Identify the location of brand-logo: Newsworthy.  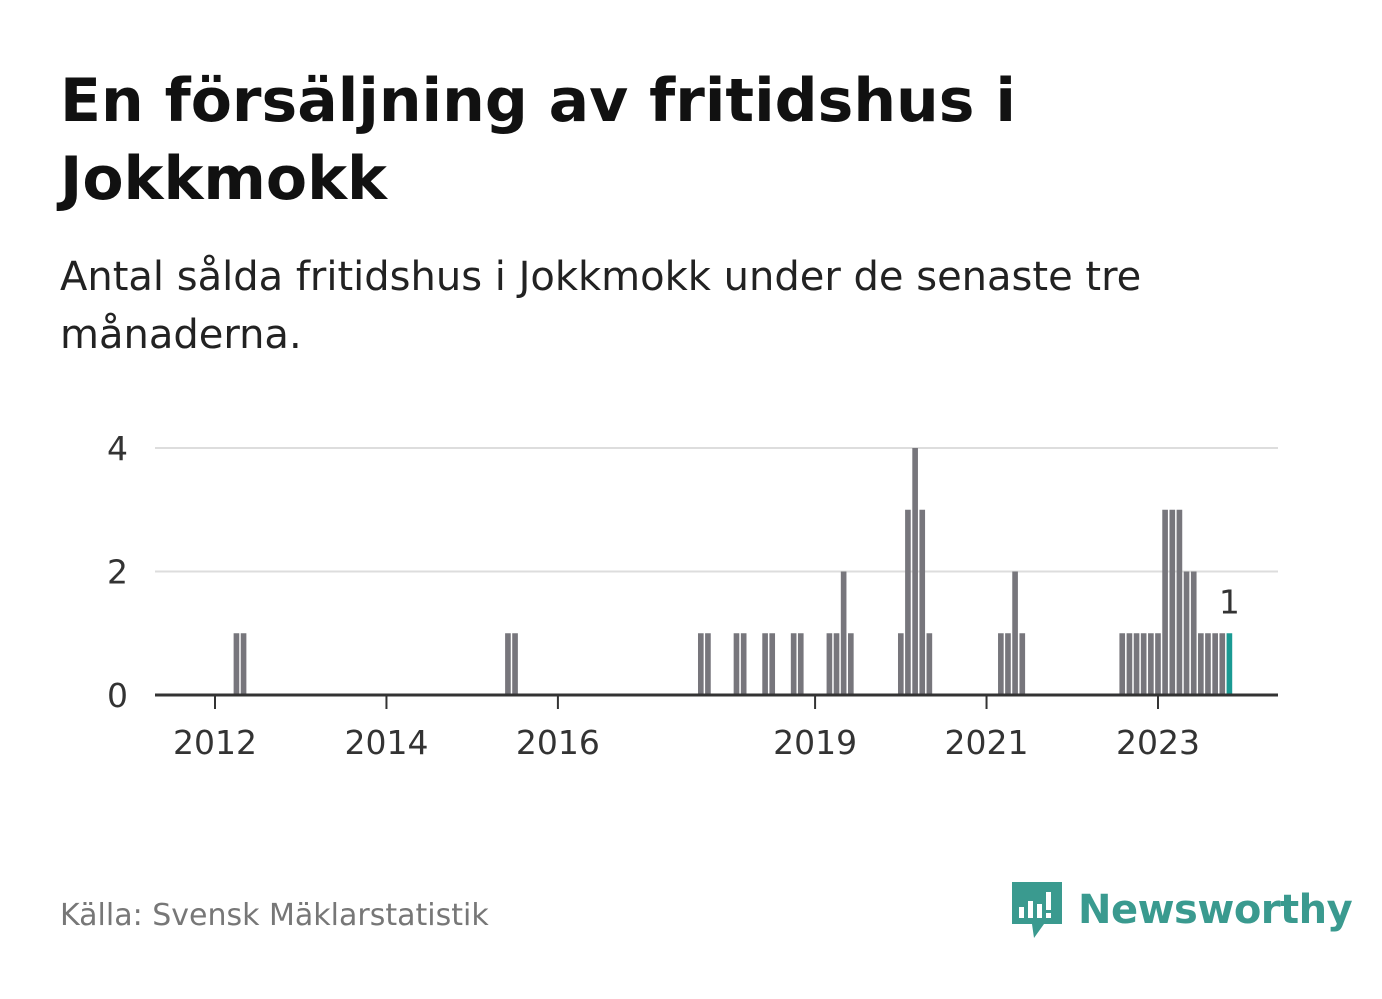
(1181, 910).